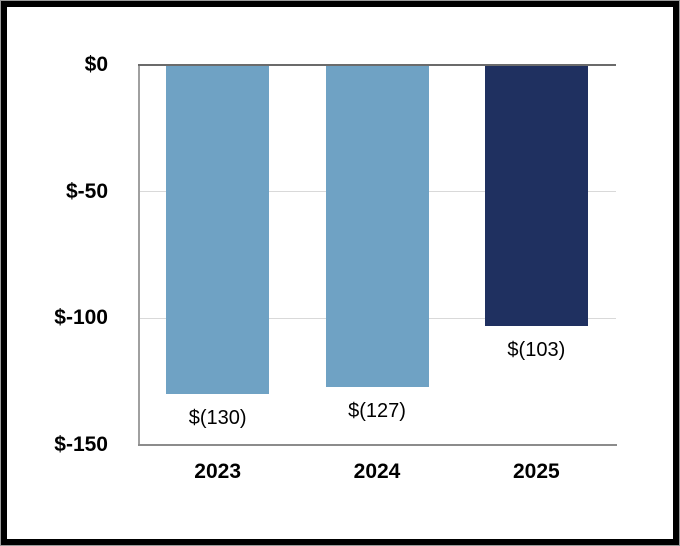 Image resolution: width=680 pixels, height=546 pixels. Describe the element at coordinates (81, 444) in the screenshot. I see `y-tick-label: $-150` at that location.